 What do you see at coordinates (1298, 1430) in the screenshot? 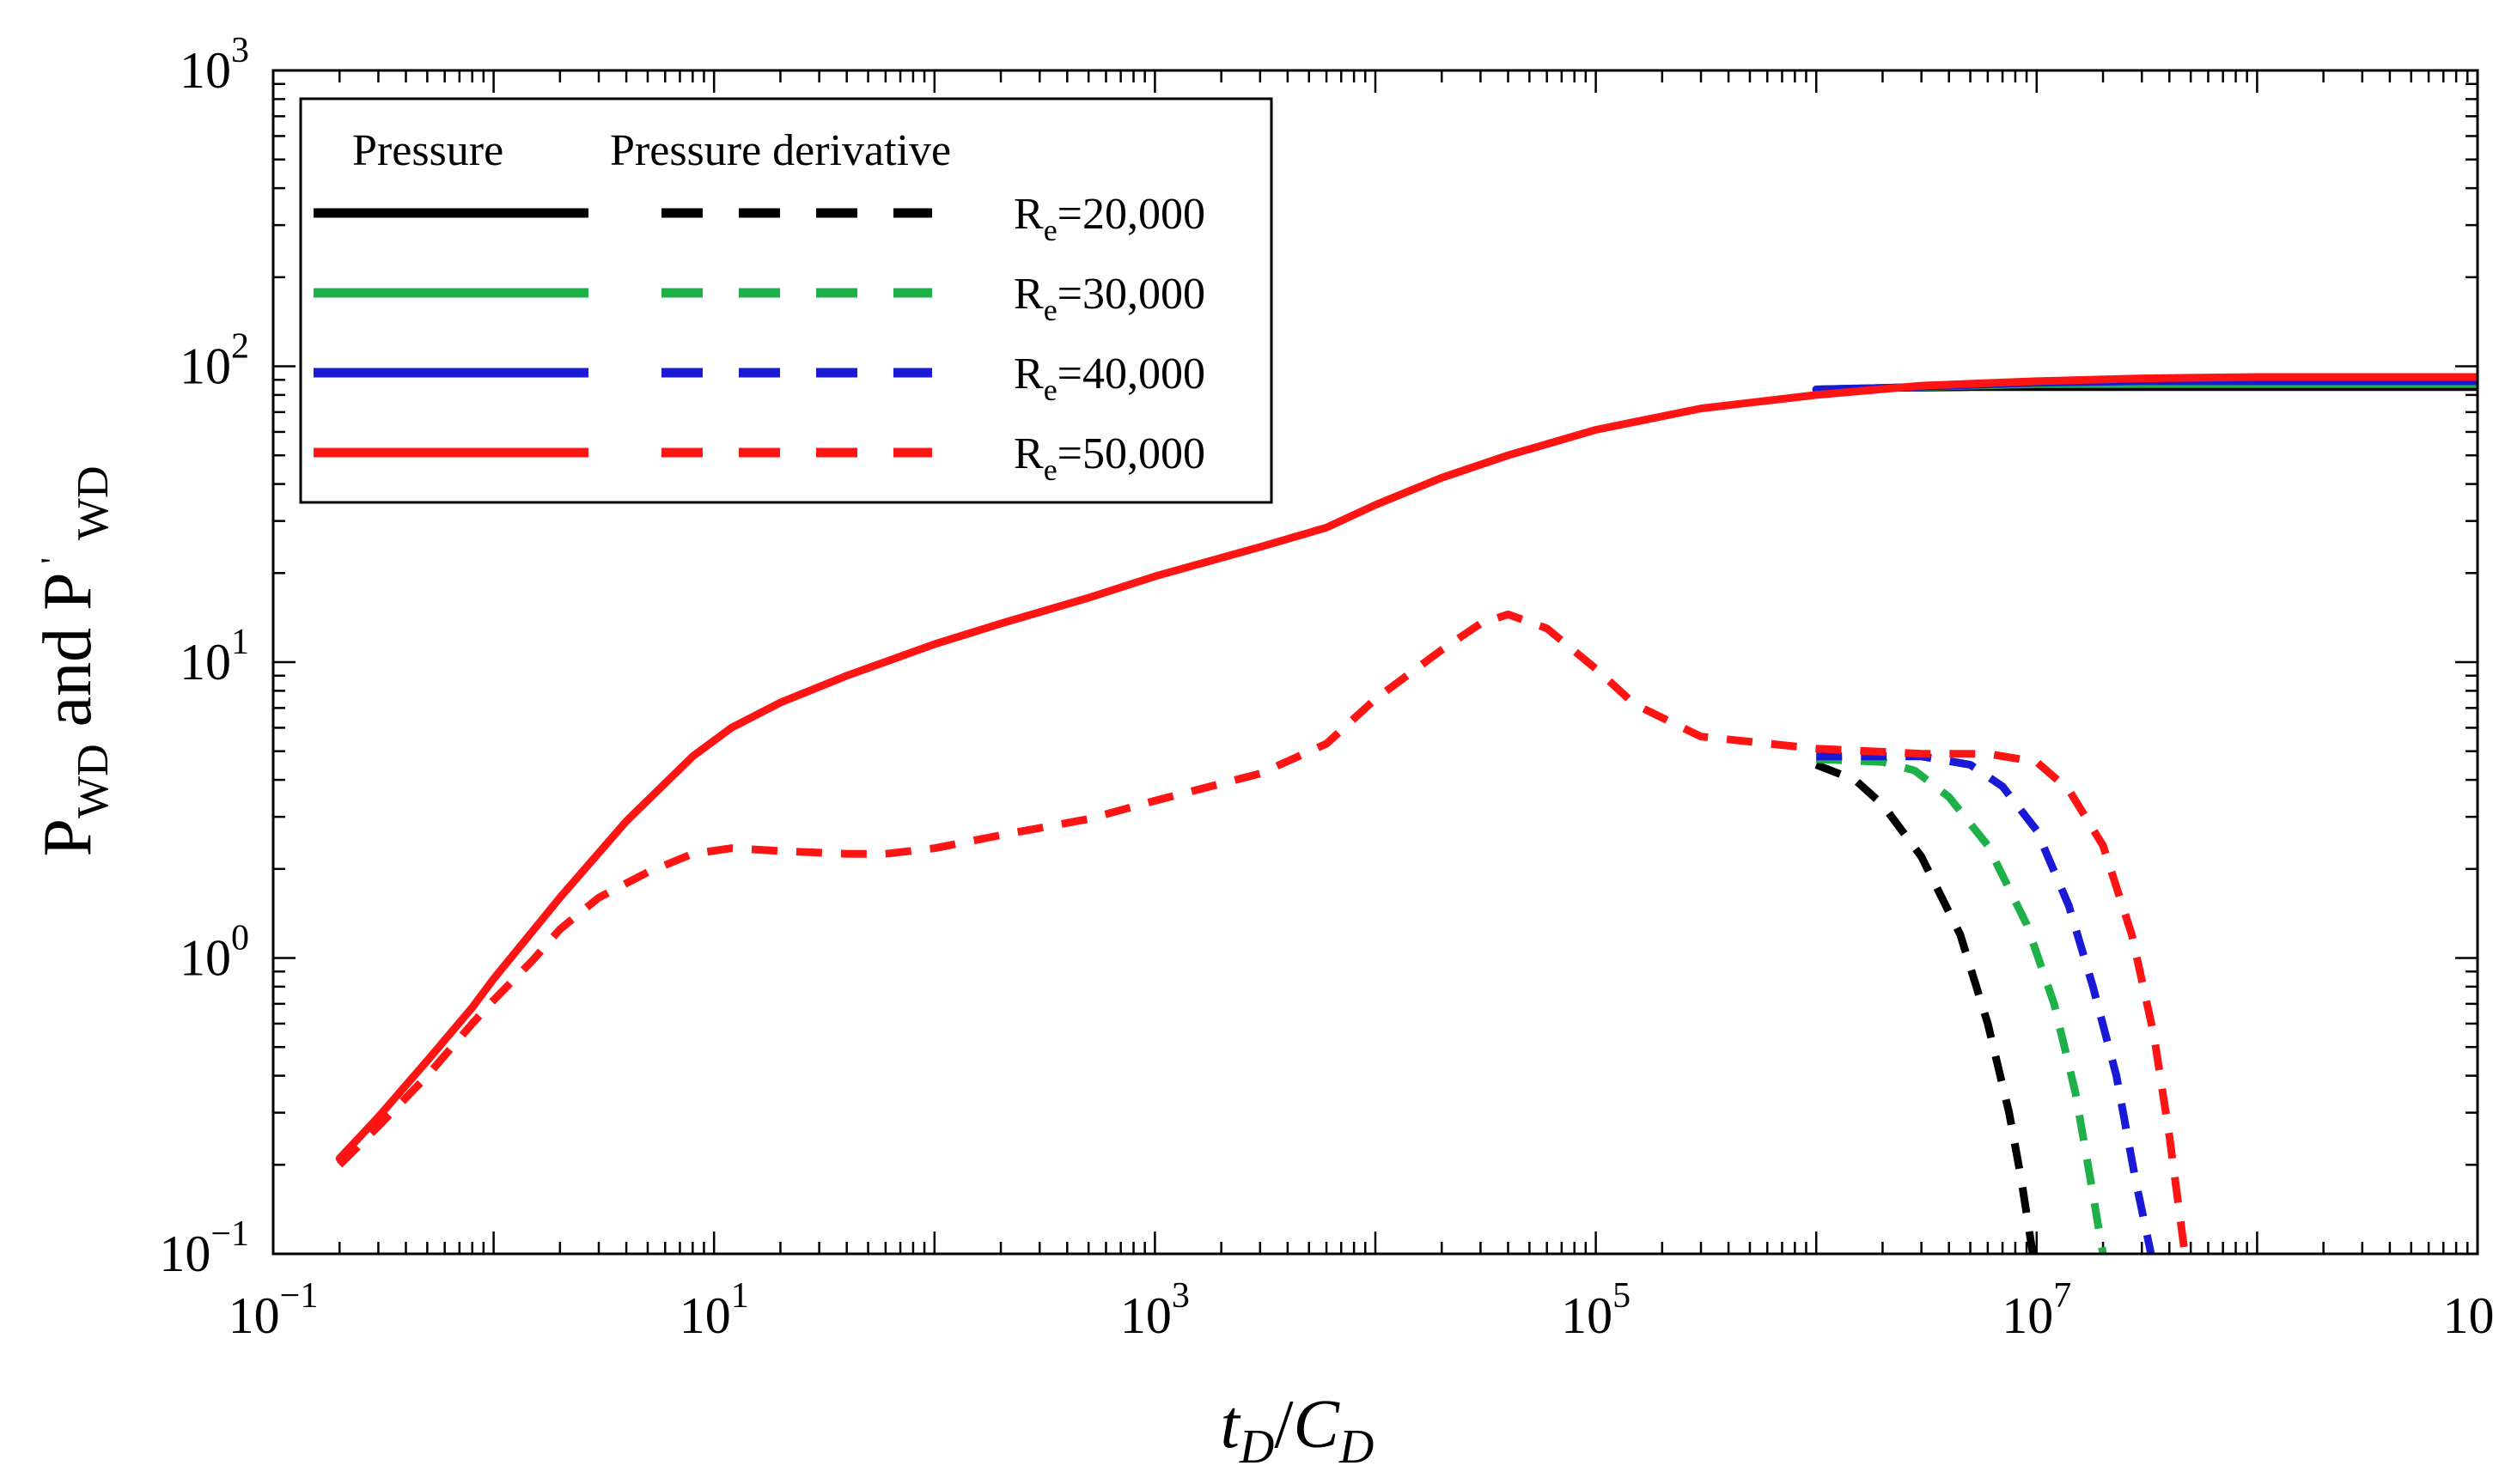
I see `x-axis-label: tD/CD` at bounding box center [1298, 1430].